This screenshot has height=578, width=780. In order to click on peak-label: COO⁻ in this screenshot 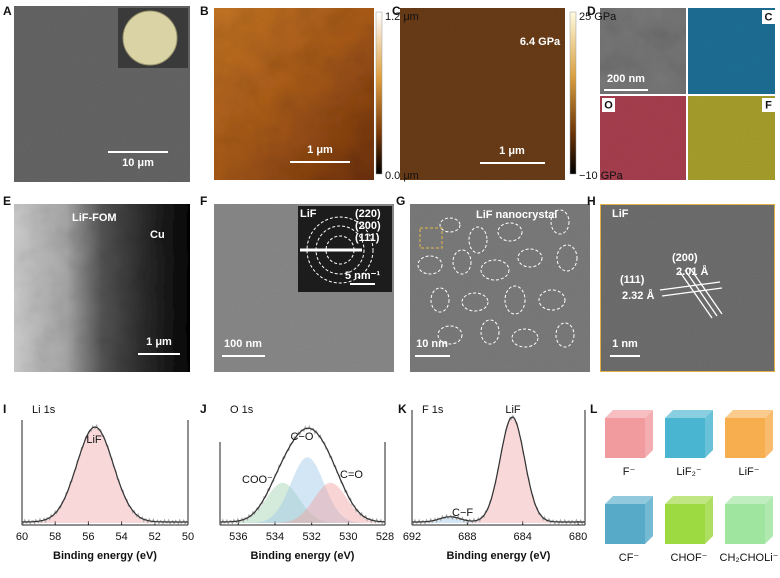, I will do `click(257, 480)`.